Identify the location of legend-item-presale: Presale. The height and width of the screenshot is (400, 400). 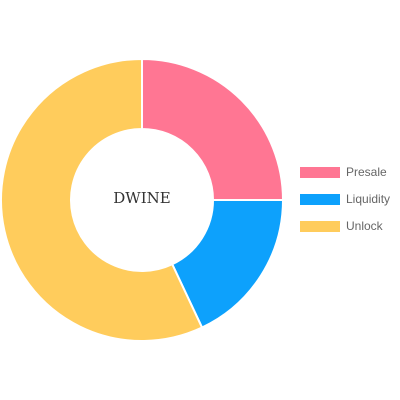
(350, 172).